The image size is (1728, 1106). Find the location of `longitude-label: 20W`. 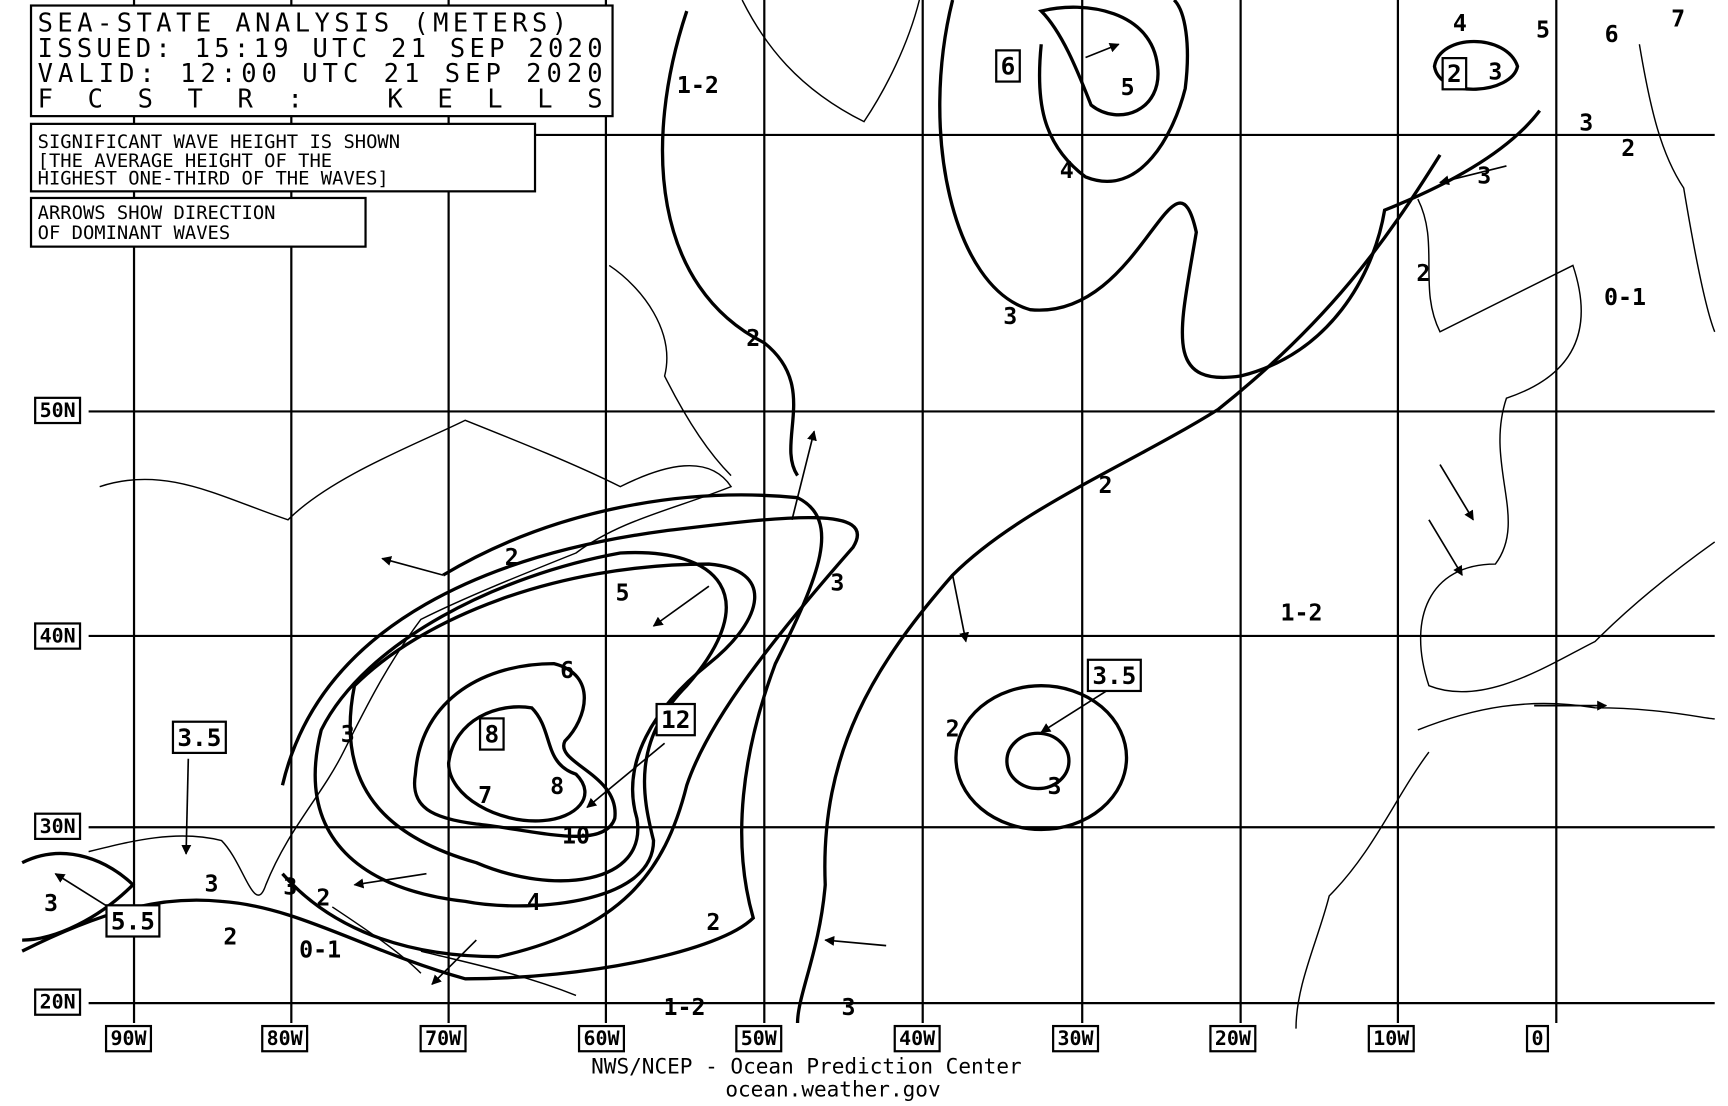

longitude-label: 20W is located at coordinates (1233, 1038).